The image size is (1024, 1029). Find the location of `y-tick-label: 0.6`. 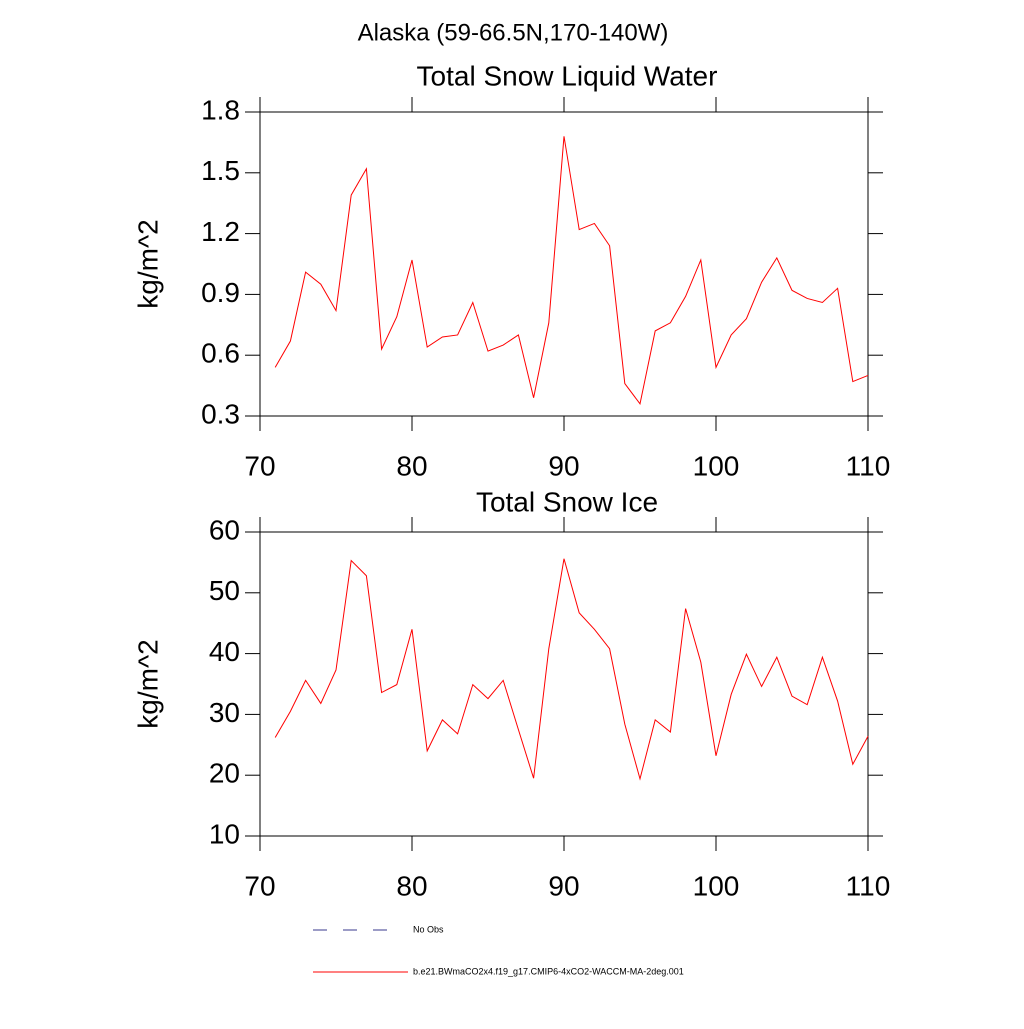

y-tick-label: 0.6 is located at coordinates (220, 353).